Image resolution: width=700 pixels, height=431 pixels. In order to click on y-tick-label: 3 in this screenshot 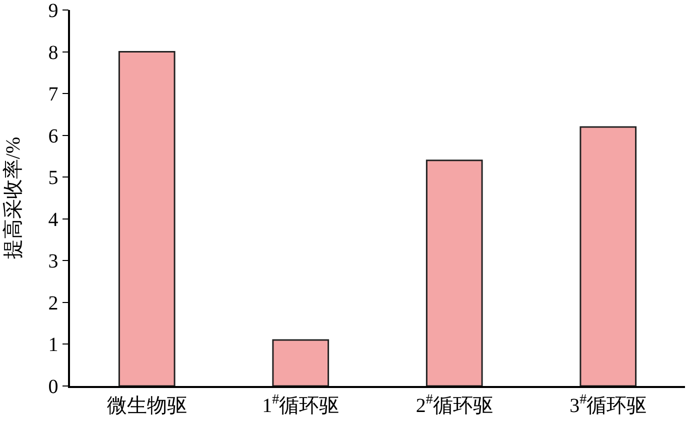, I will do `click(53, 261)`.